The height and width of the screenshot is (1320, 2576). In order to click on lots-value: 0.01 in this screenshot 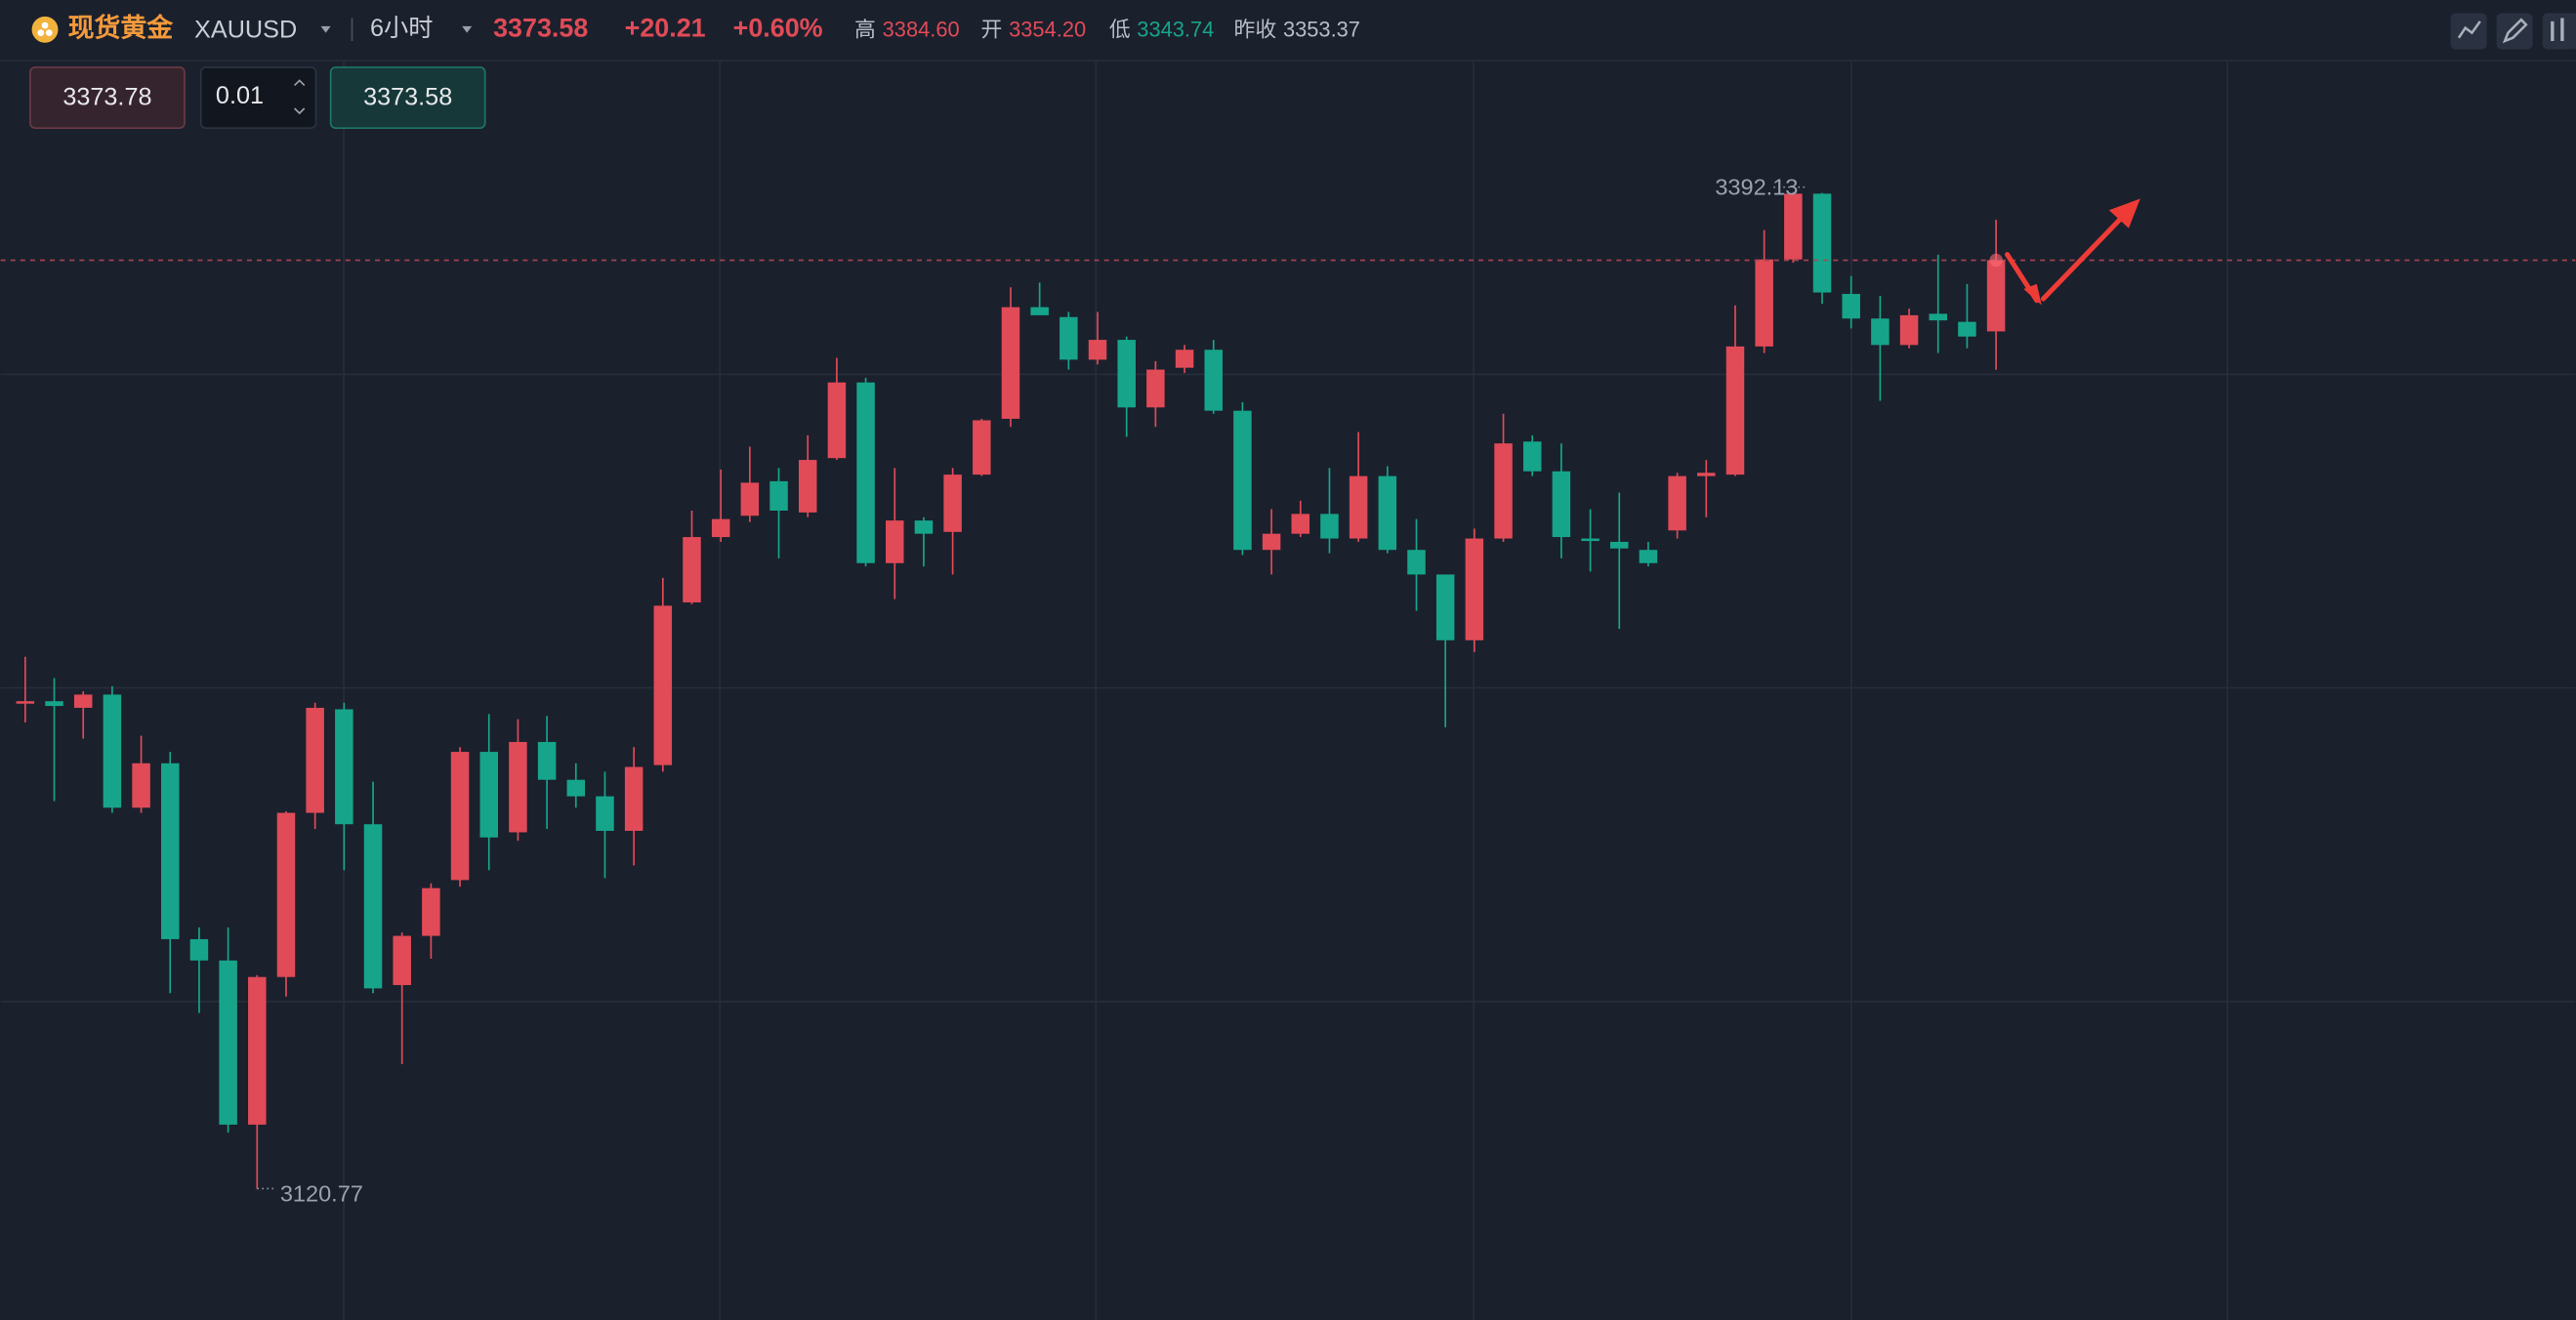, I will do `click(240, 95)`.